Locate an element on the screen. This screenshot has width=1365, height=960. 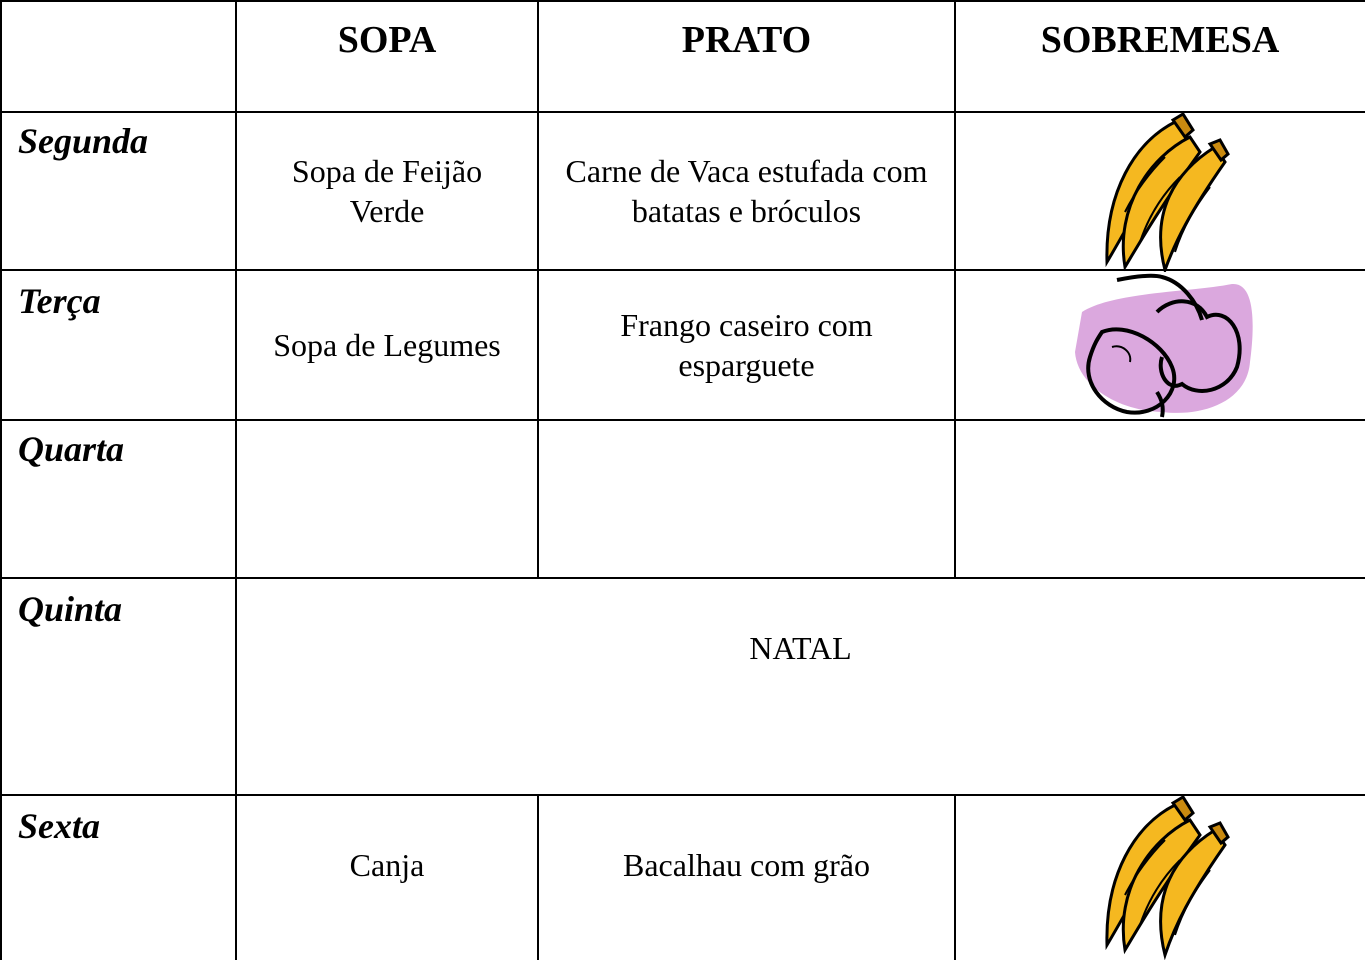
cell: Sopa de Feijão Verde is located at coordinates (387, 191).